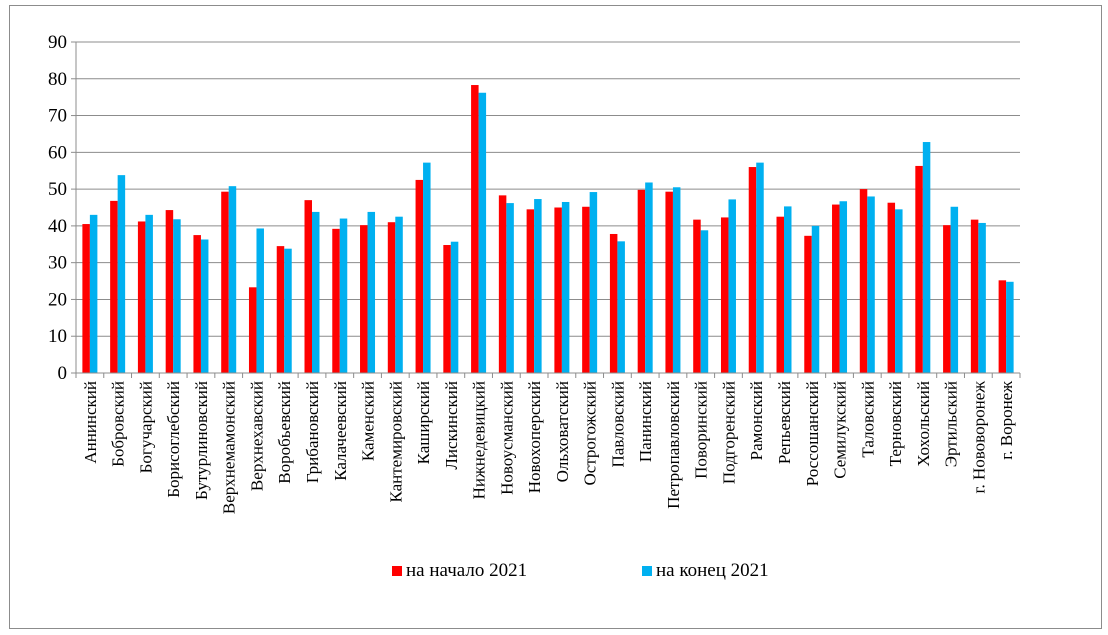 This screenshot has width=1108, height=635. Describe the element at coordinates (57, 226) in the screenshot. I see `y-tick-label: 40` at that location.